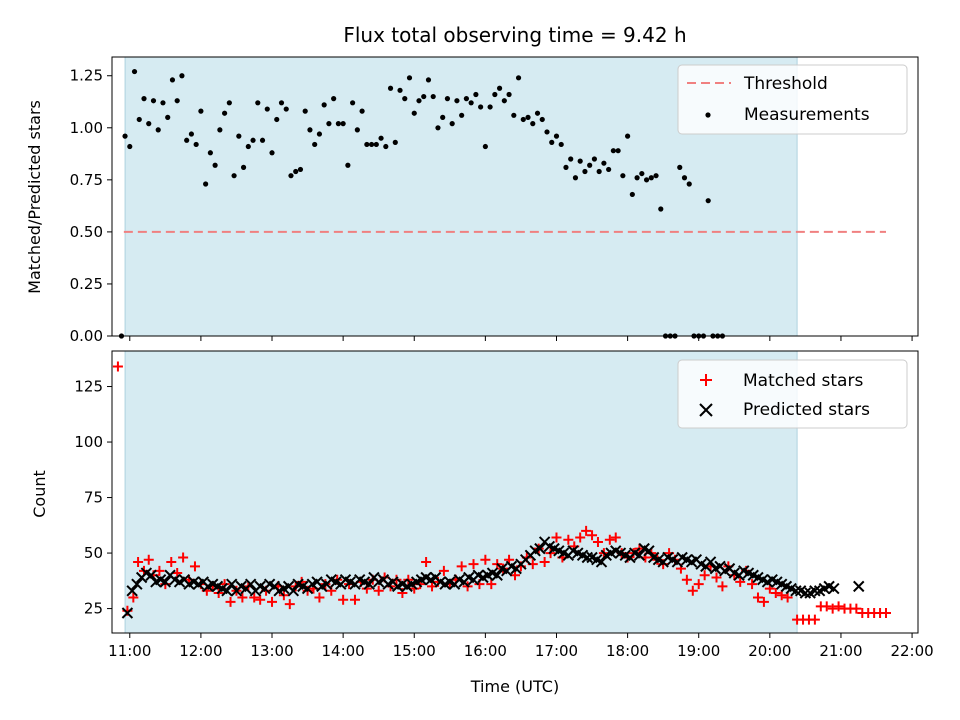 This screenshot has width=960, height=720. I want to click on bottom-x-axis-label: Time (UTC), so click(514, 686).